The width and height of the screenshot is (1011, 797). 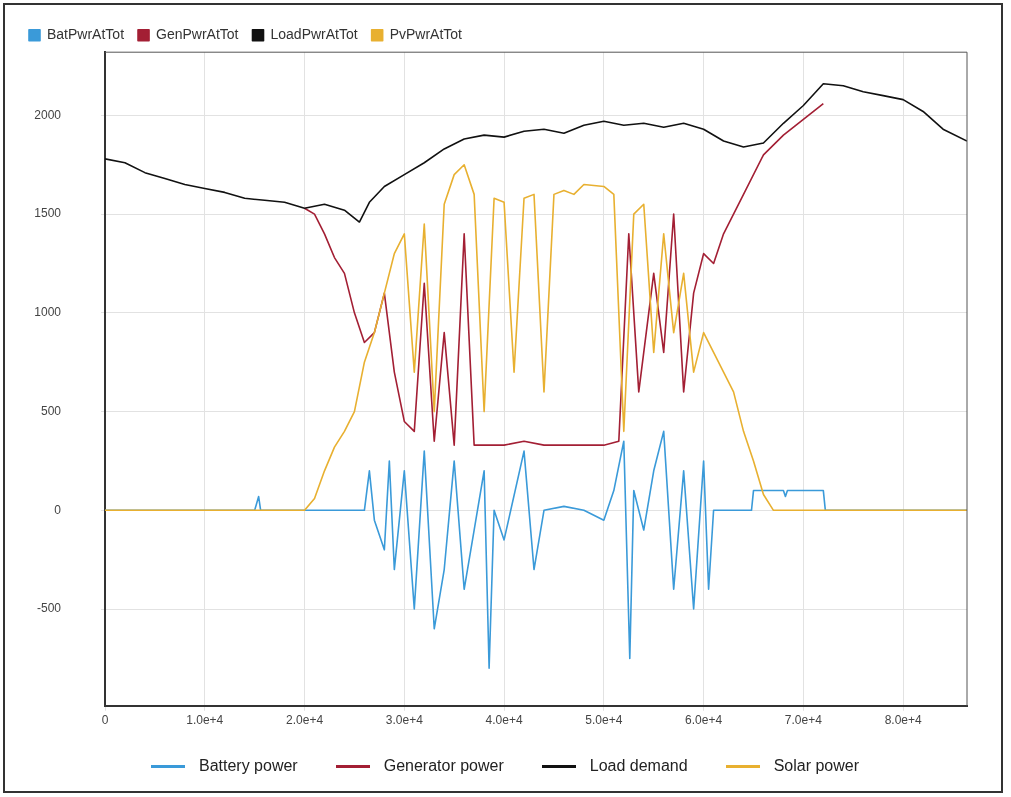 What do you see at coordinates (404, 720) in the screenshot?
I see `x-tick-label: 3.0e+4` at bounding box center [404, 720].